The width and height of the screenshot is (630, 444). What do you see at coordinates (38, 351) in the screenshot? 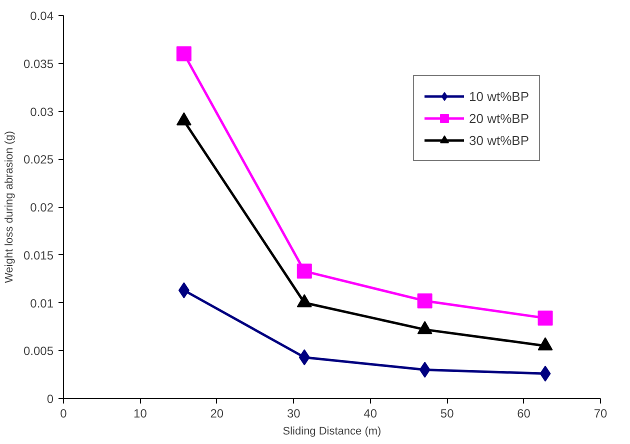
I see `y-tick-label: 0.005` at bounding box center [38, 351].